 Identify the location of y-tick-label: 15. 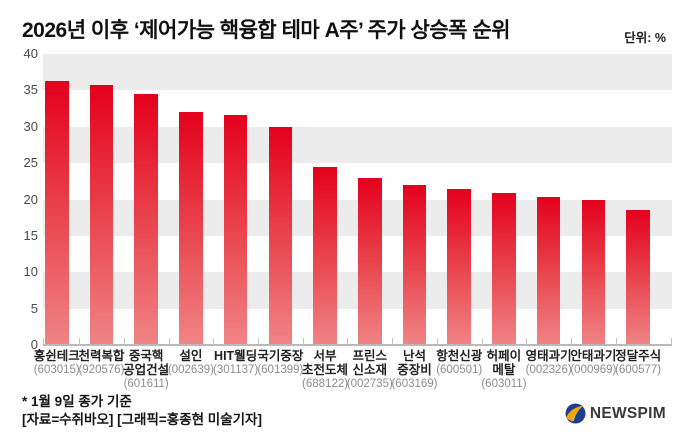
(30, 235).